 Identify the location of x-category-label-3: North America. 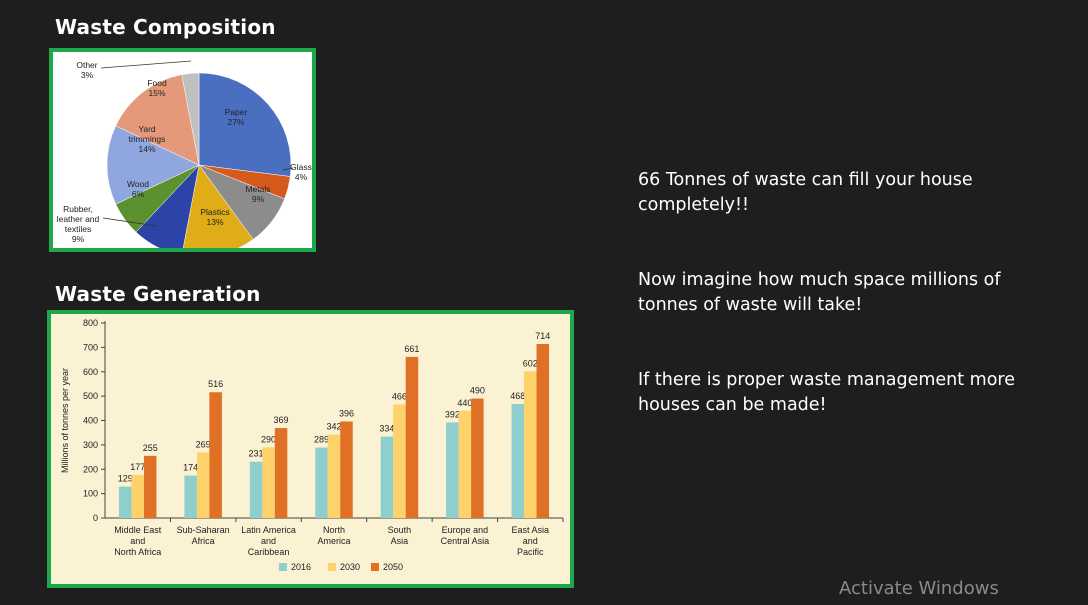
(333, 535).